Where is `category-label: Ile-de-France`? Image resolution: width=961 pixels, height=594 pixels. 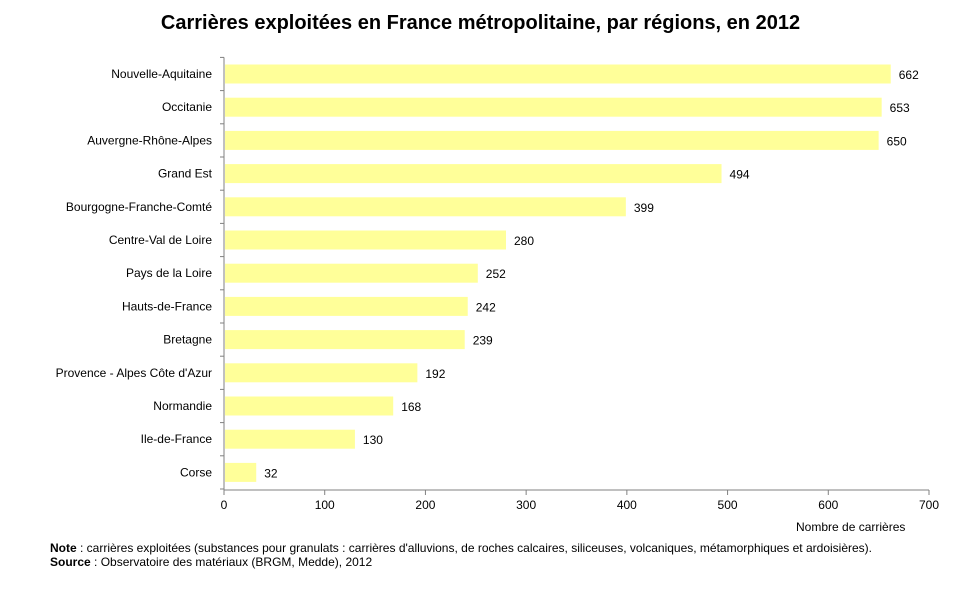
category-label: Ile-de-France is located at coordinates (177, 439).